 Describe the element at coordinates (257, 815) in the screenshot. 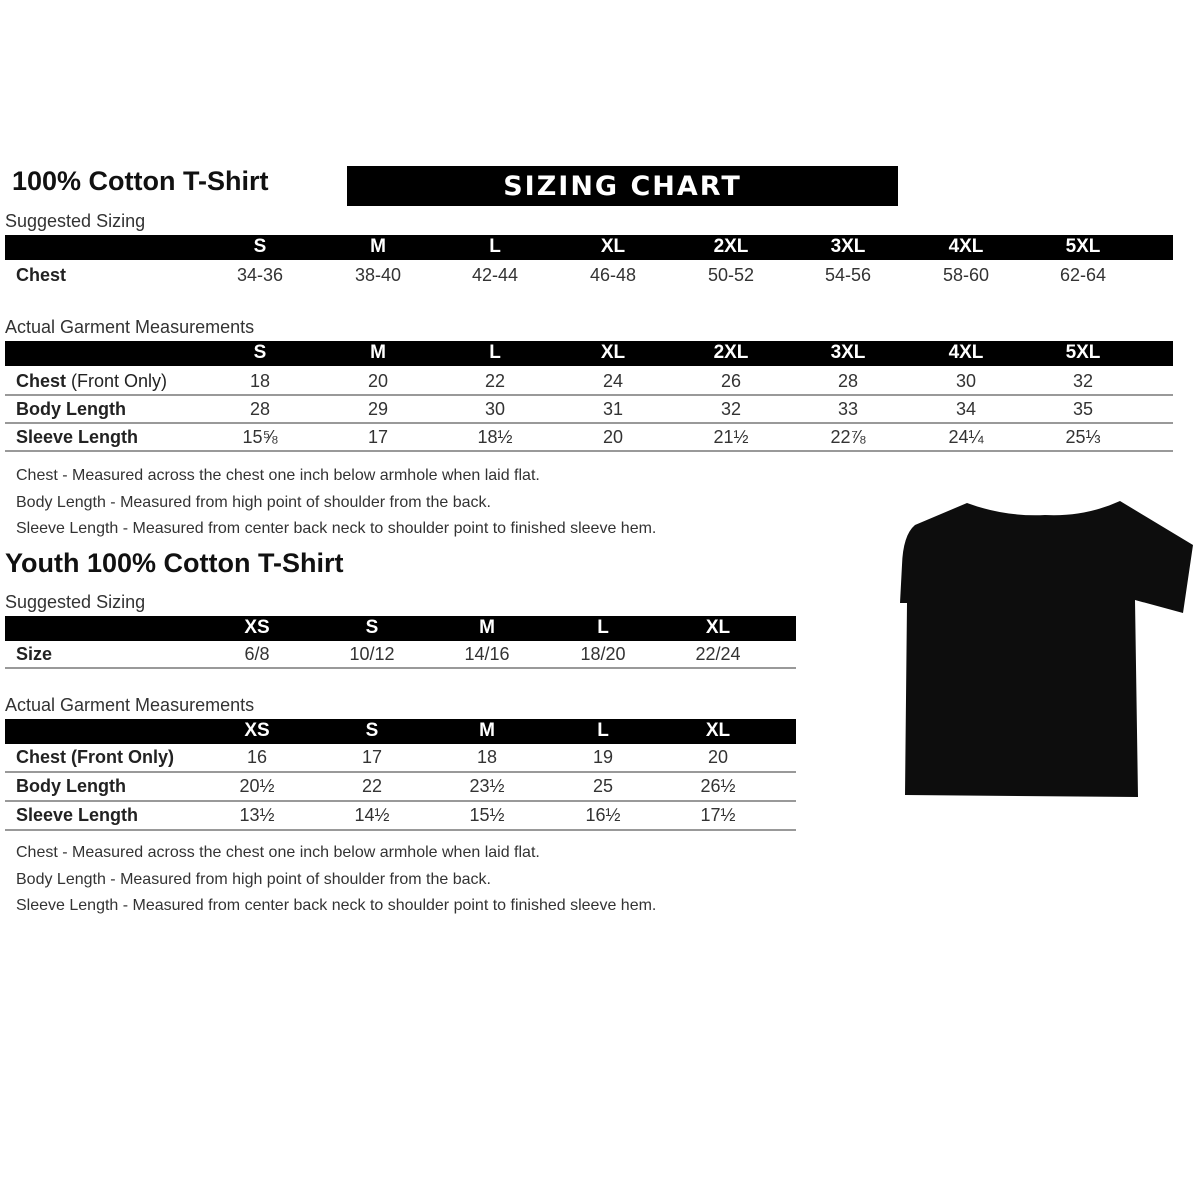

I see `table-cell: 13½` at that location.